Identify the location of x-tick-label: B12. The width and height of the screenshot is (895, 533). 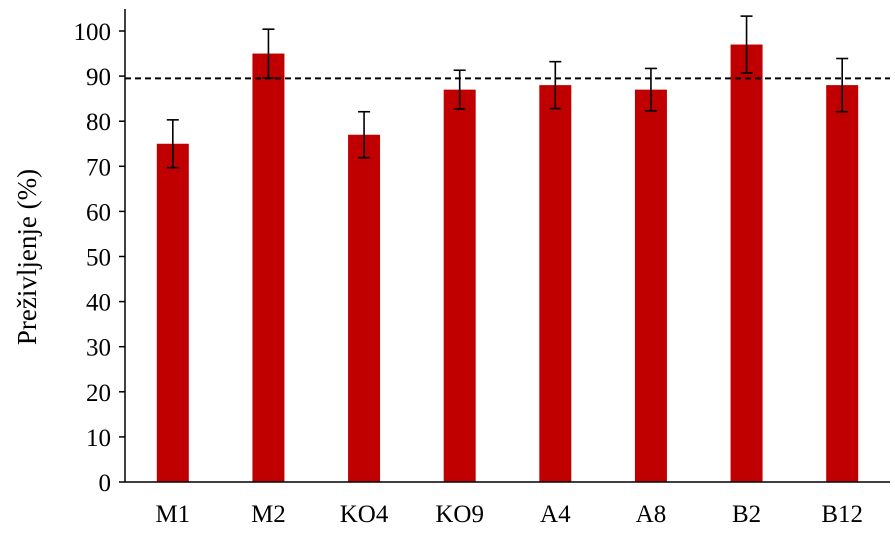
(842, 514).